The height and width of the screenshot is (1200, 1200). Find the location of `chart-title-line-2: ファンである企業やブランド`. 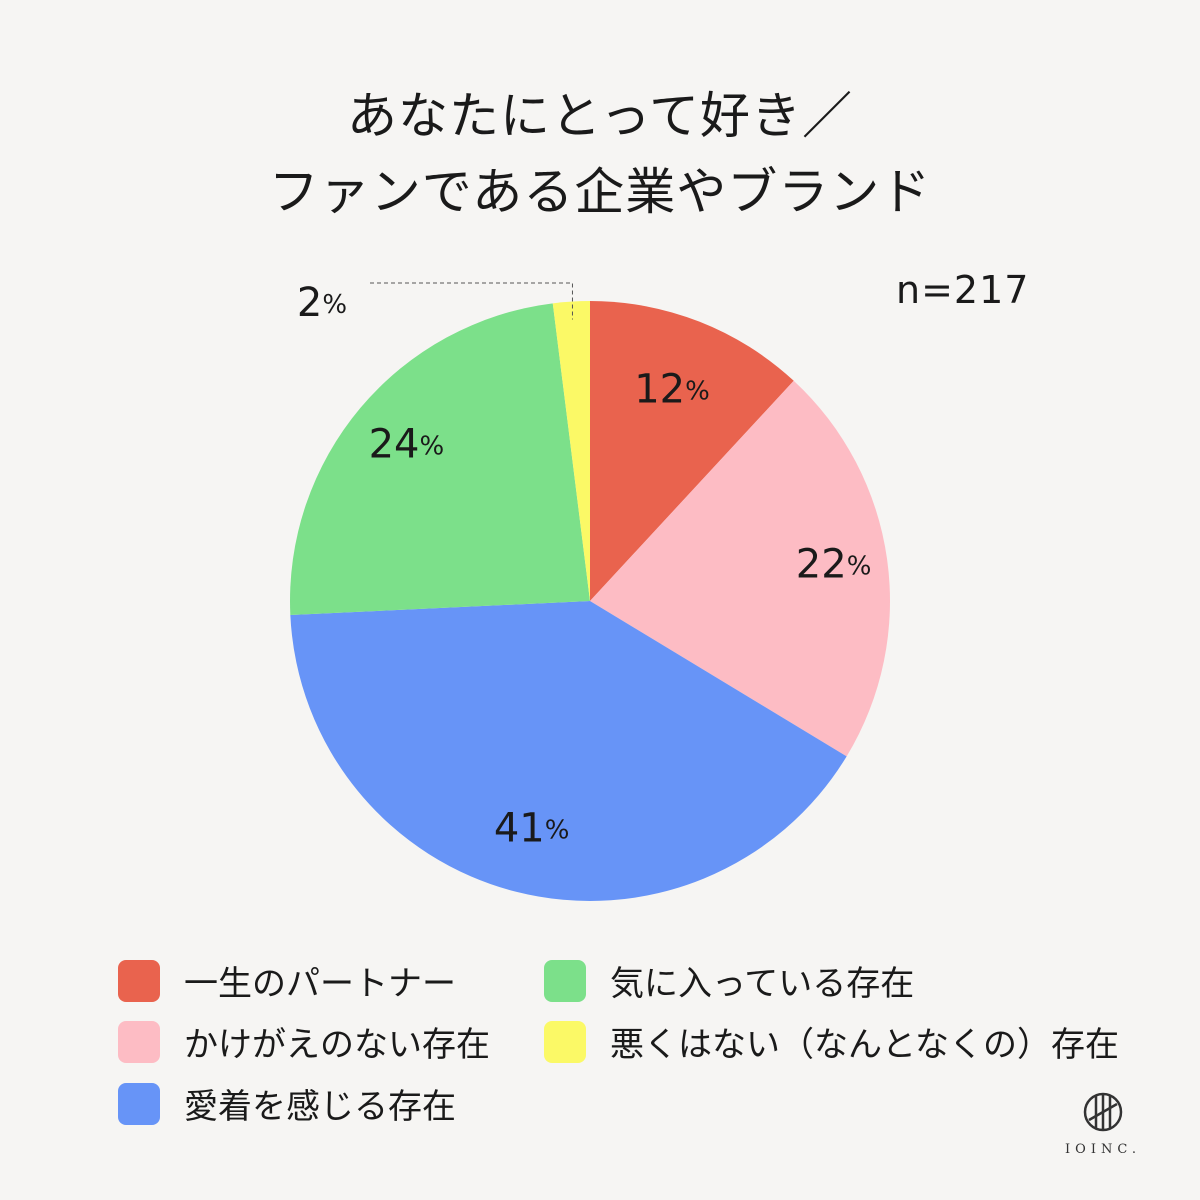

chart-title-line-2: ファンである企業やブランド is located at coordinates (600, 192).